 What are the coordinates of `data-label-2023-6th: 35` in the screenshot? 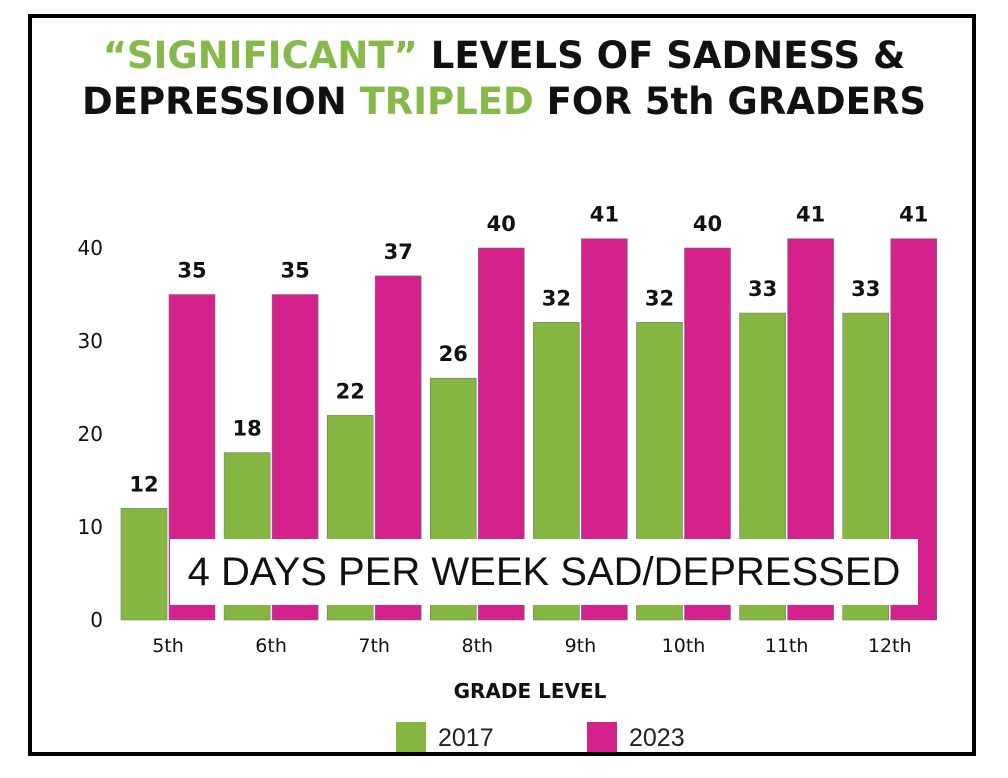 It's located at (294, 271).